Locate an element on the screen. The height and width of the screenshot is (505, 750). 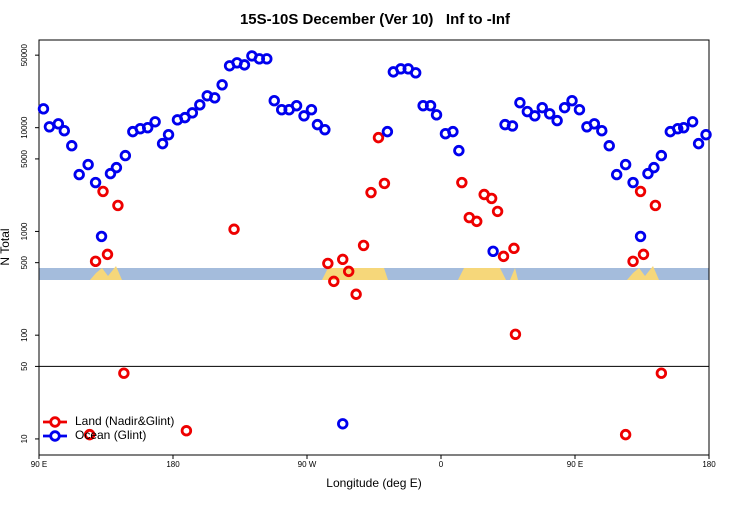
y-tick-label: 1000 is located at coordinates (24, 231).